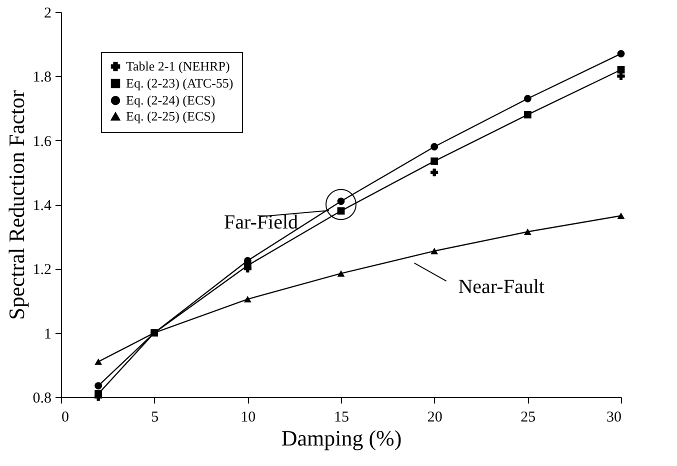 This screenshot has height=466, width=677. What do you see at coordinates (528, 418) in the screenshot?
I see `x-tick-label: 25` at bounding box center [528, 418].